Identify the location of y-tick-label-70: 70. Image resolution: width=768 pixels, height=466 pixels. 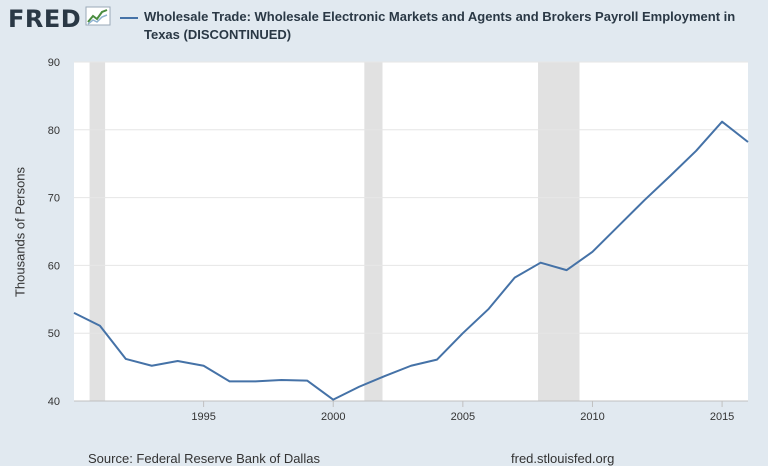
(54, 199).